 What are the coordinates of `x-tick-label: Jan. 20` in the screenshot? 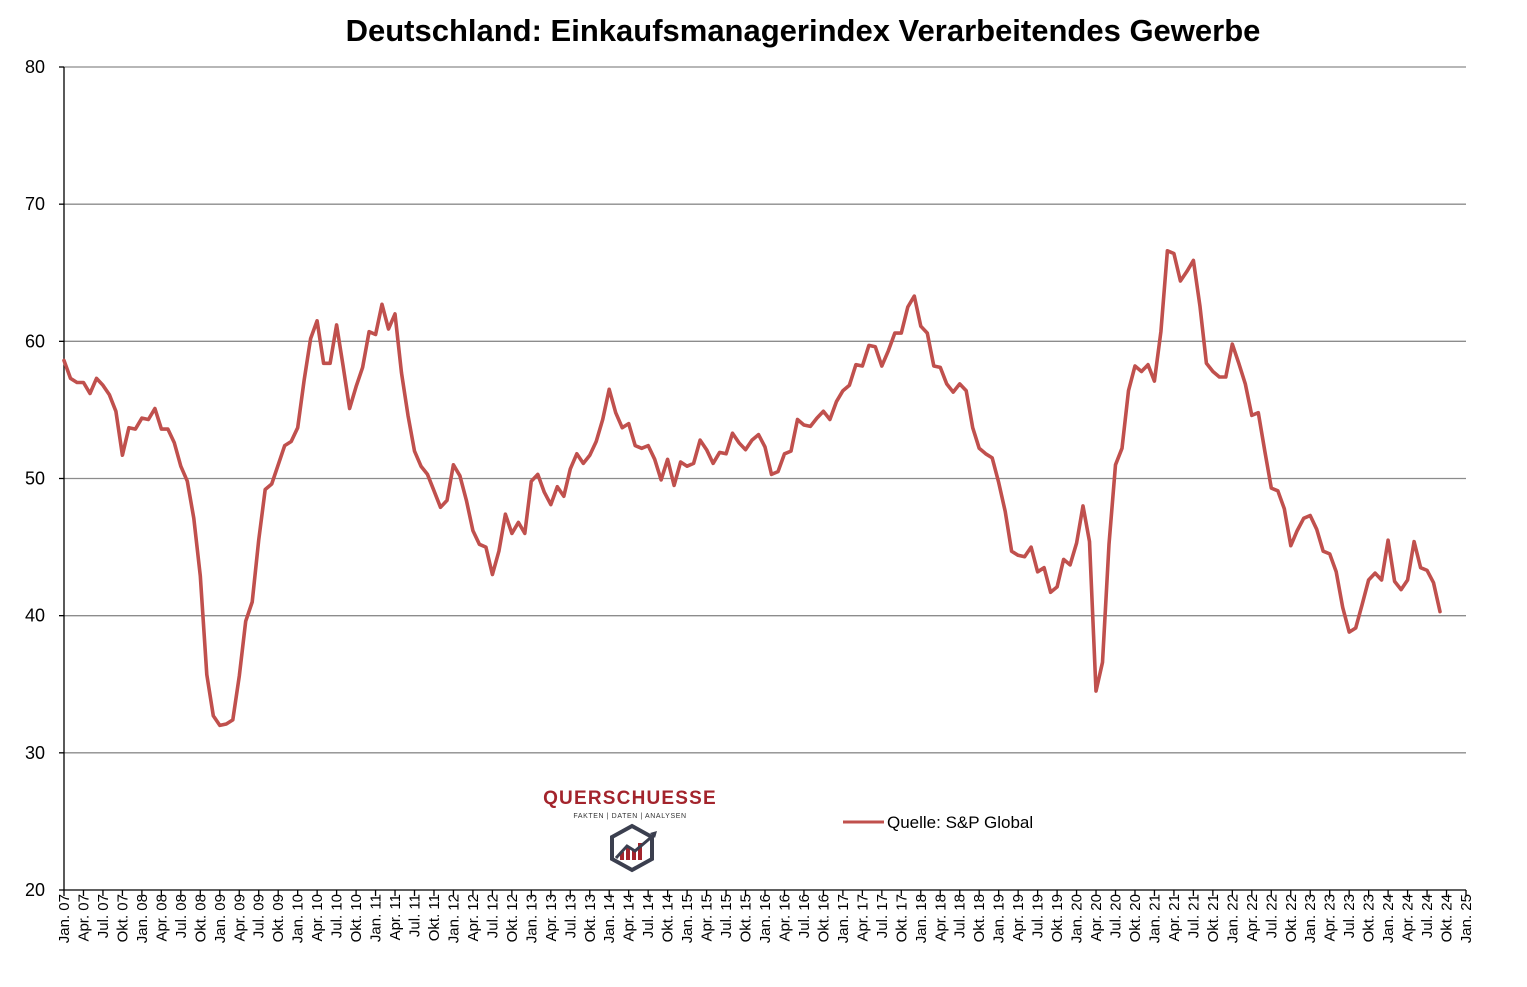 It's located at (1077, 918).